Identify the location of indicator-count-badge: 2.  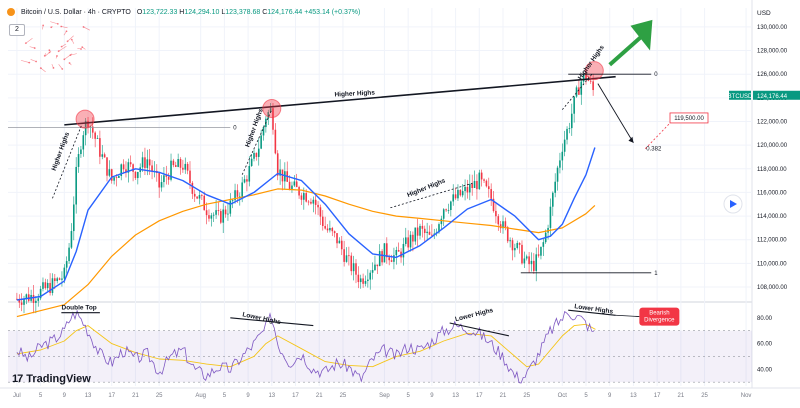
(17, 30).